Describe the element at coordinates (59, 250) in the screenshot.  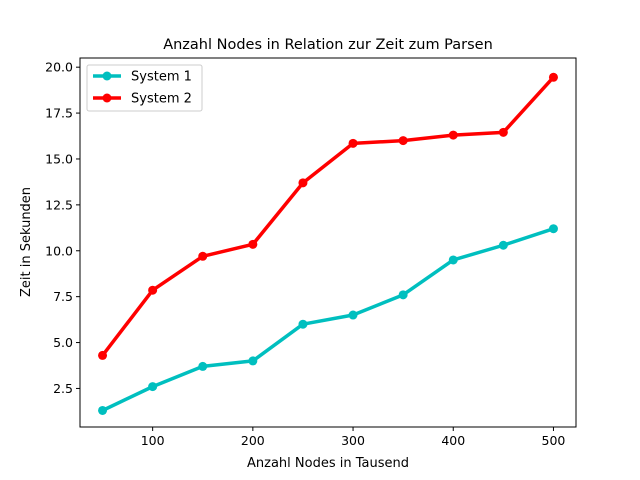
I see `y-tick-label: 10.0` at that location.